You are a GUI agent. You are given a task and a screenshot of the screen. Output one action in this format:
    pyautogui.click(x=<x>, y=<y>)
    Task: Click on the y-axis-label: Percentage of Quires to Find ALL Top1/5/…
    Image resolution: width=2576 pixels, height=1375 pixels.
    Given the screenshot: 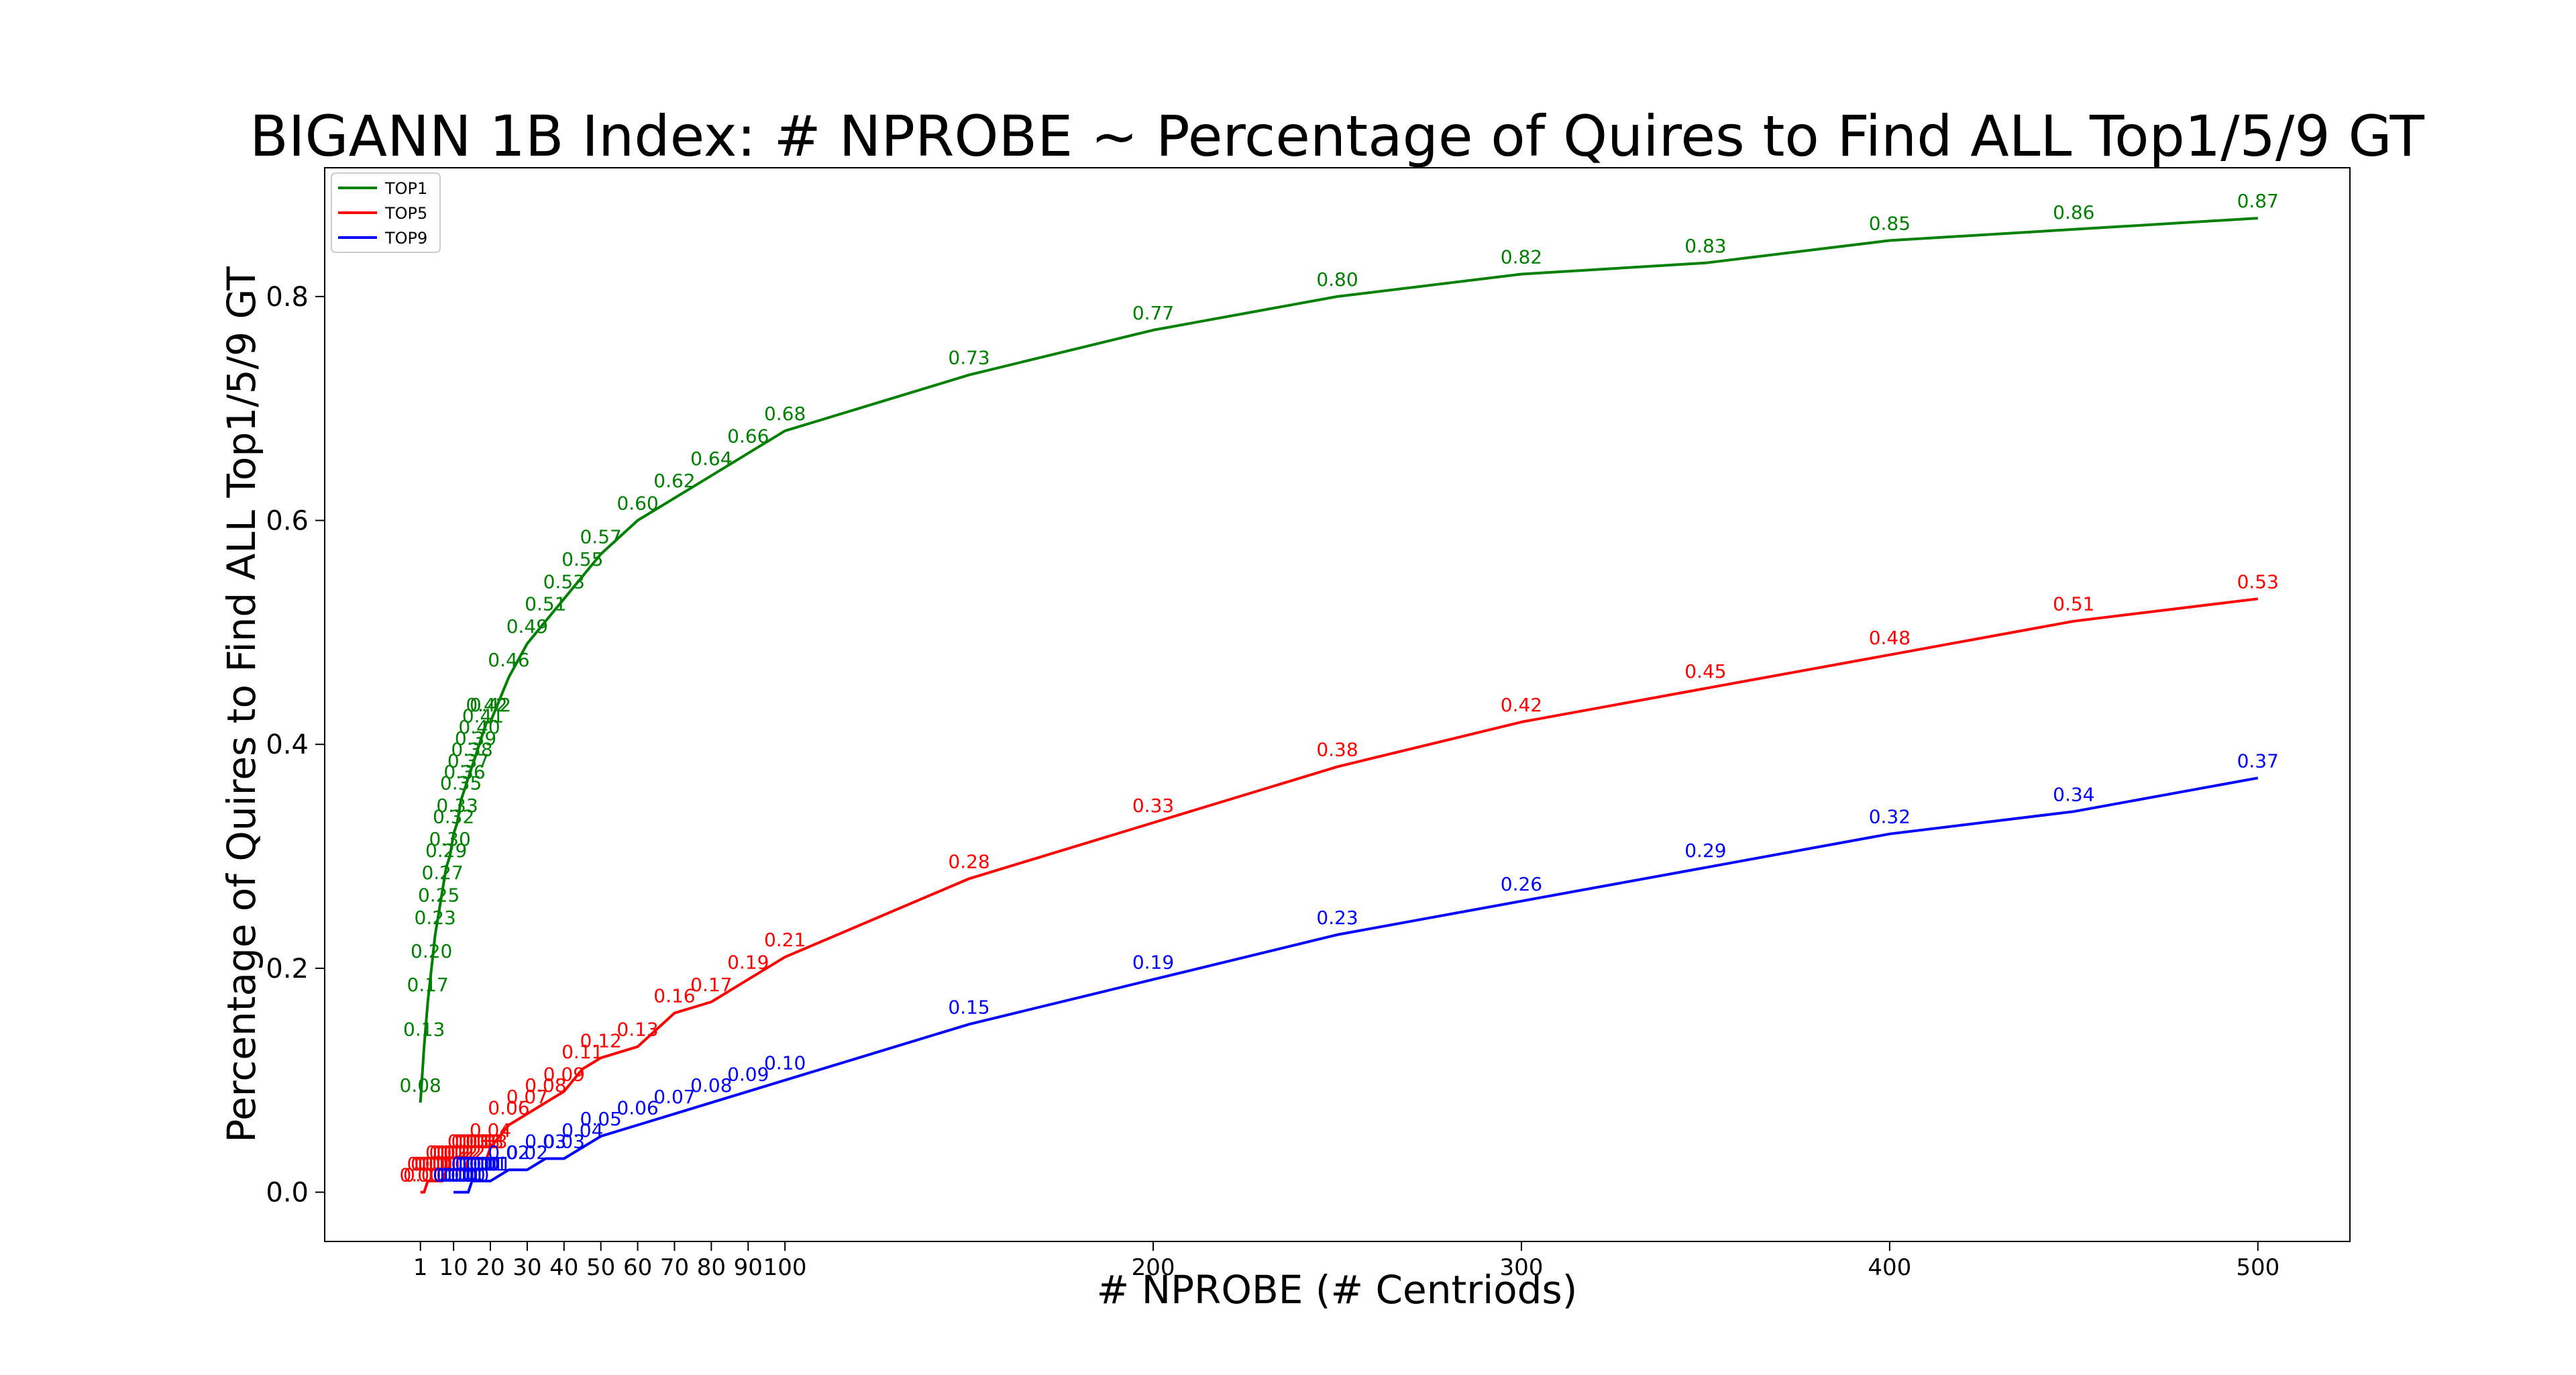 What is the action you would take?
    pyautogui.click(x=241, y=705)
    